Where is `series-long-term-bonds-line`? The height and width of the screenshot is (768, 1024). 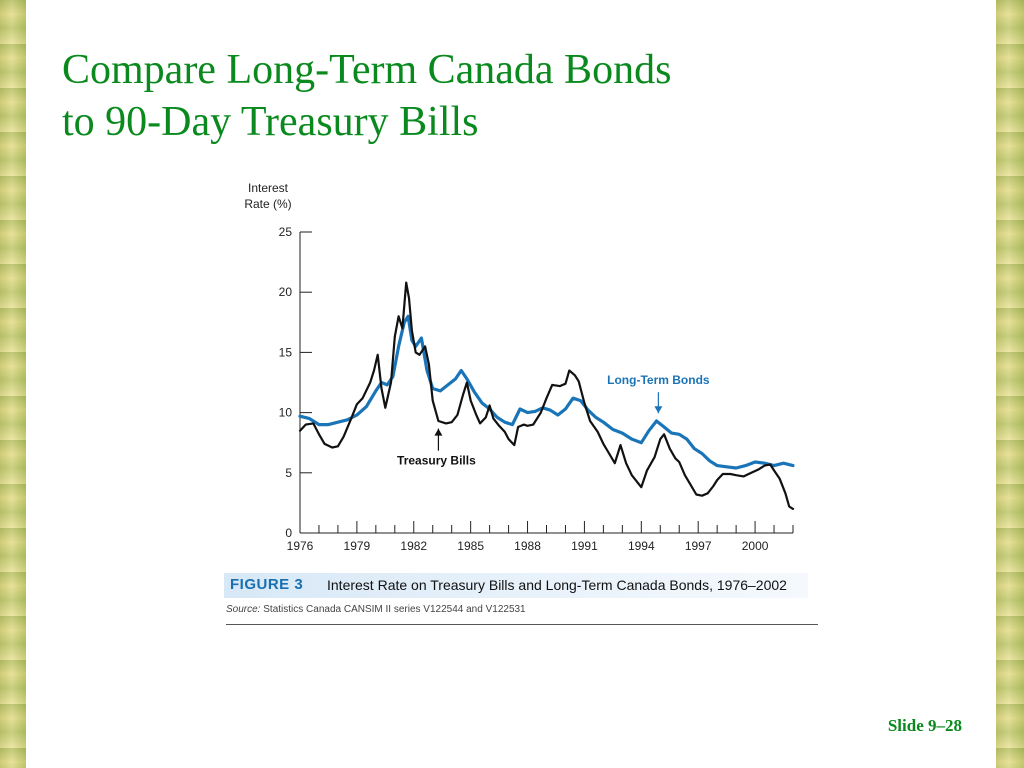
series-long-term-bonds-line is located at coordinates (546, 392).